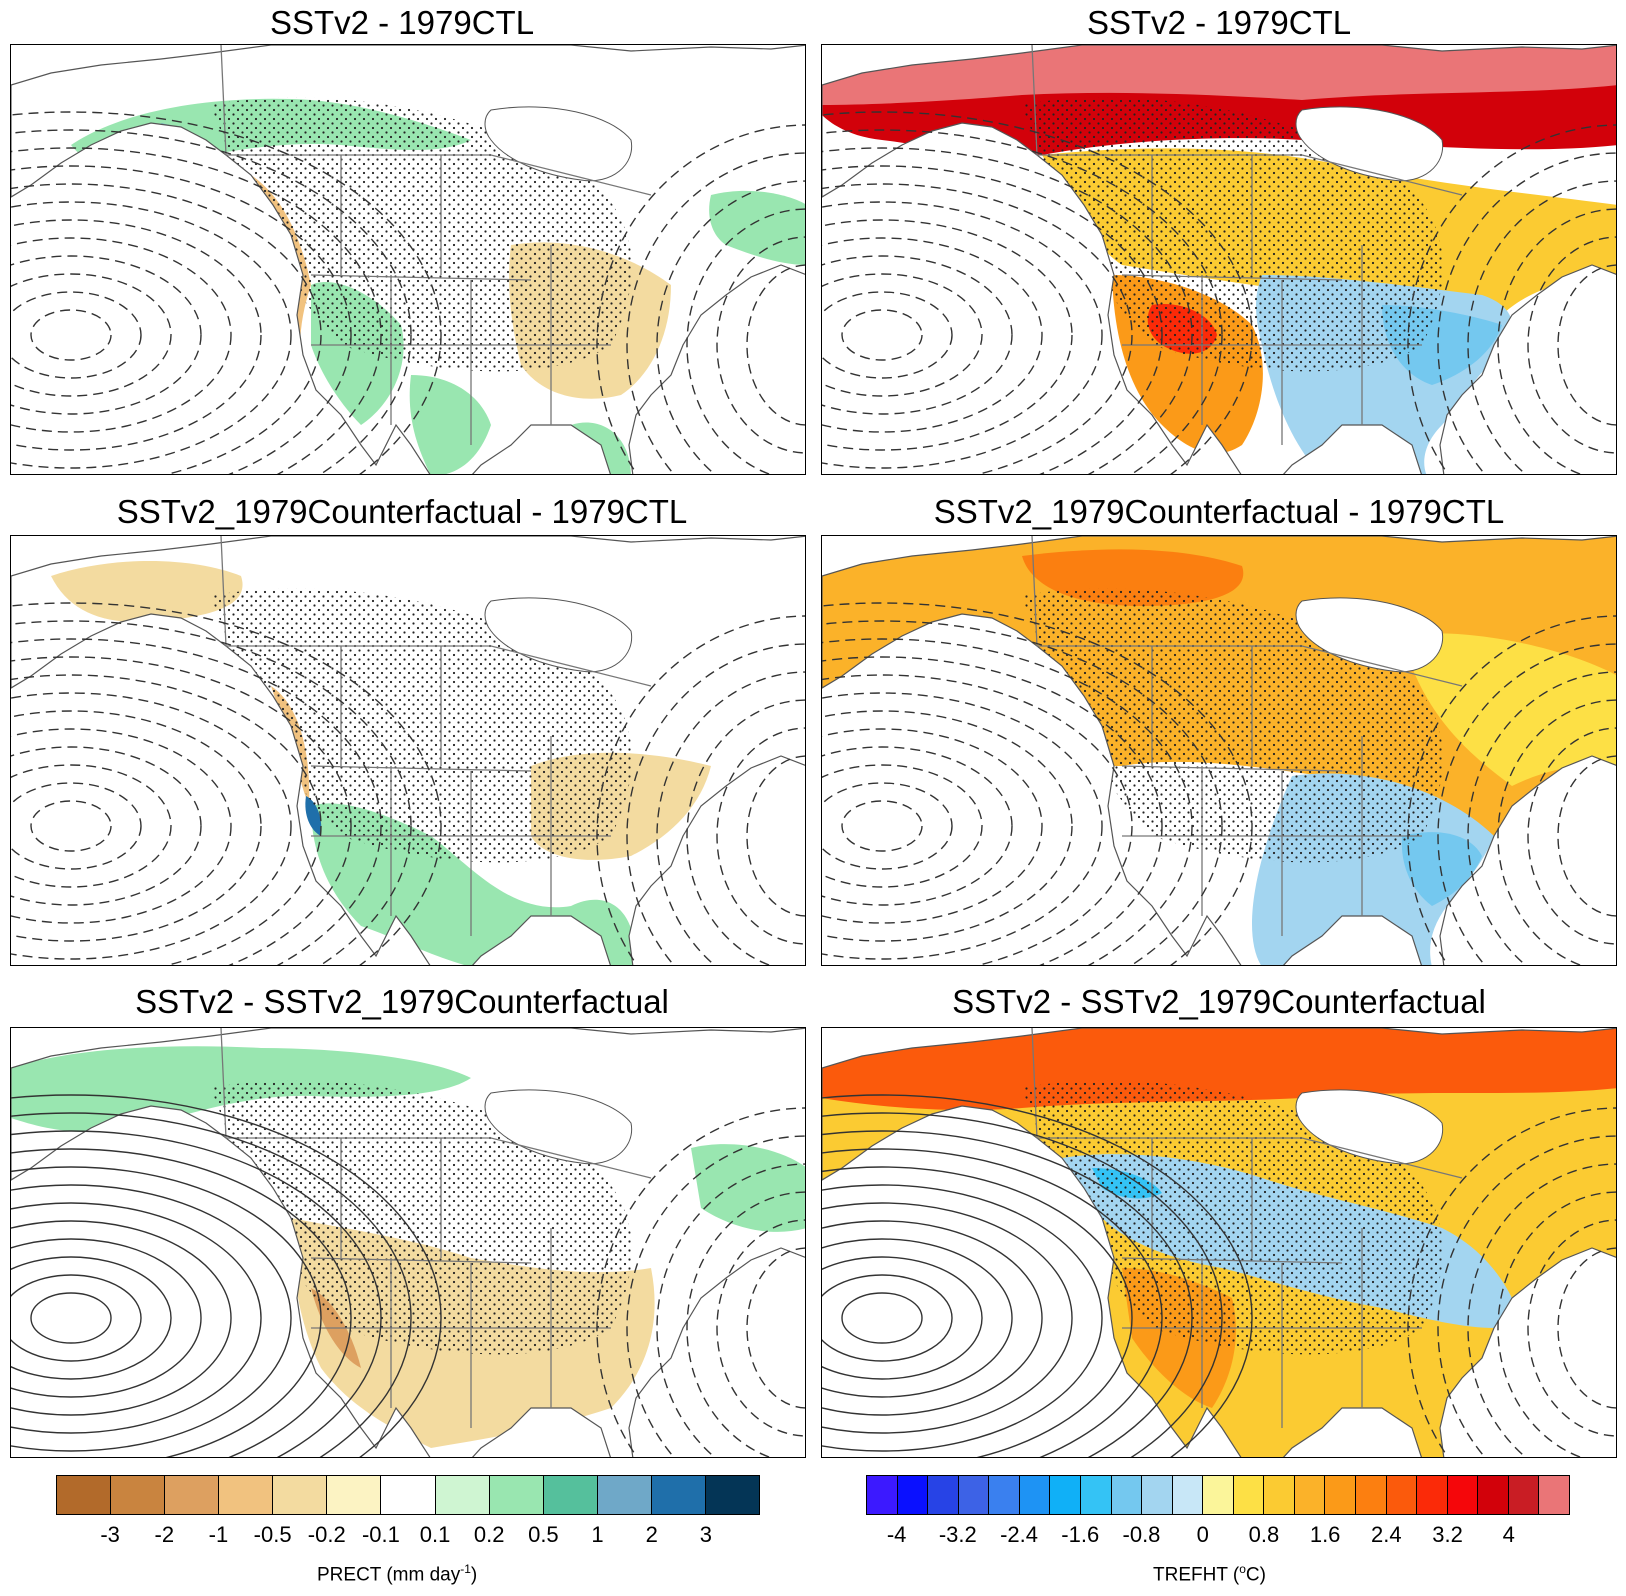  I want to click on colorbar-tick-label: -1.6, so click(1080, 1534).